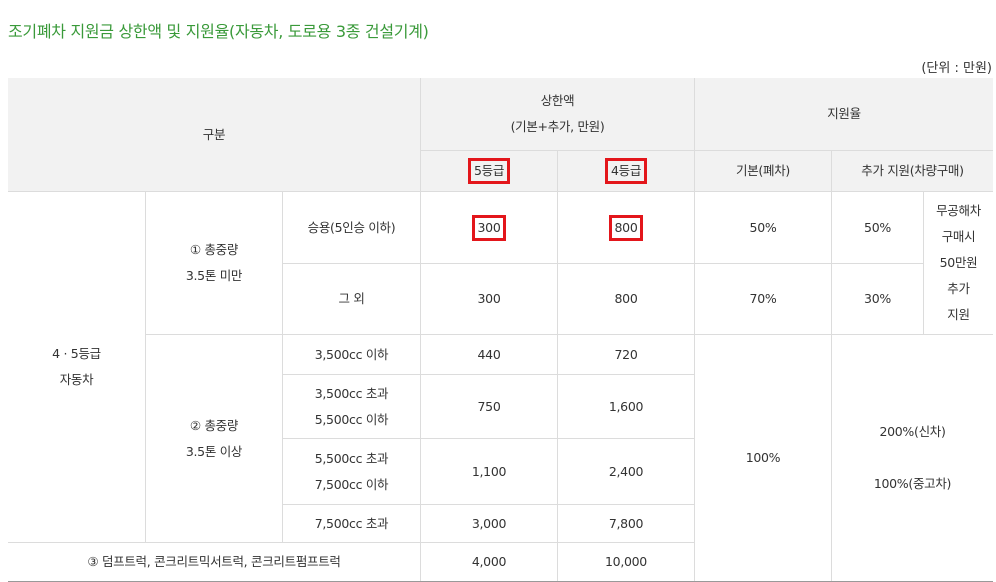  What do you see at coordinates (625, 471) in the screenshot?
I see `row-5500-7500-g4: 2,400` at bounding box center [625, 471].